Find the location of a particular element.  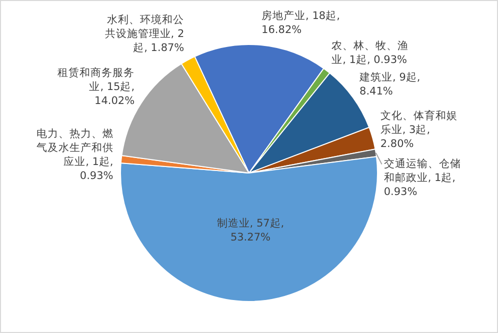

slice-label: 房地产业, 18起, 16.82% is located at coordinates (301, 22).